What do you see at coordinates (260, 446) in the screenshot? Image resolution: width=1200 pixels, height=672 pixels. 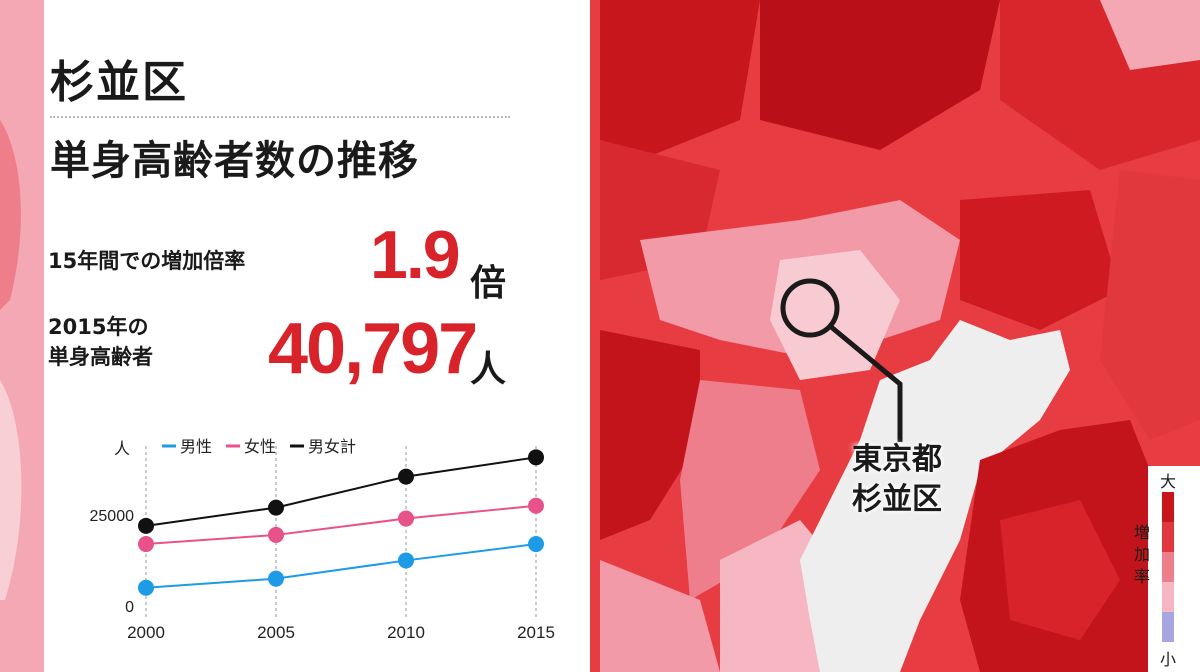 I see `legend-label: 女性` at bounding box center [260, 446].